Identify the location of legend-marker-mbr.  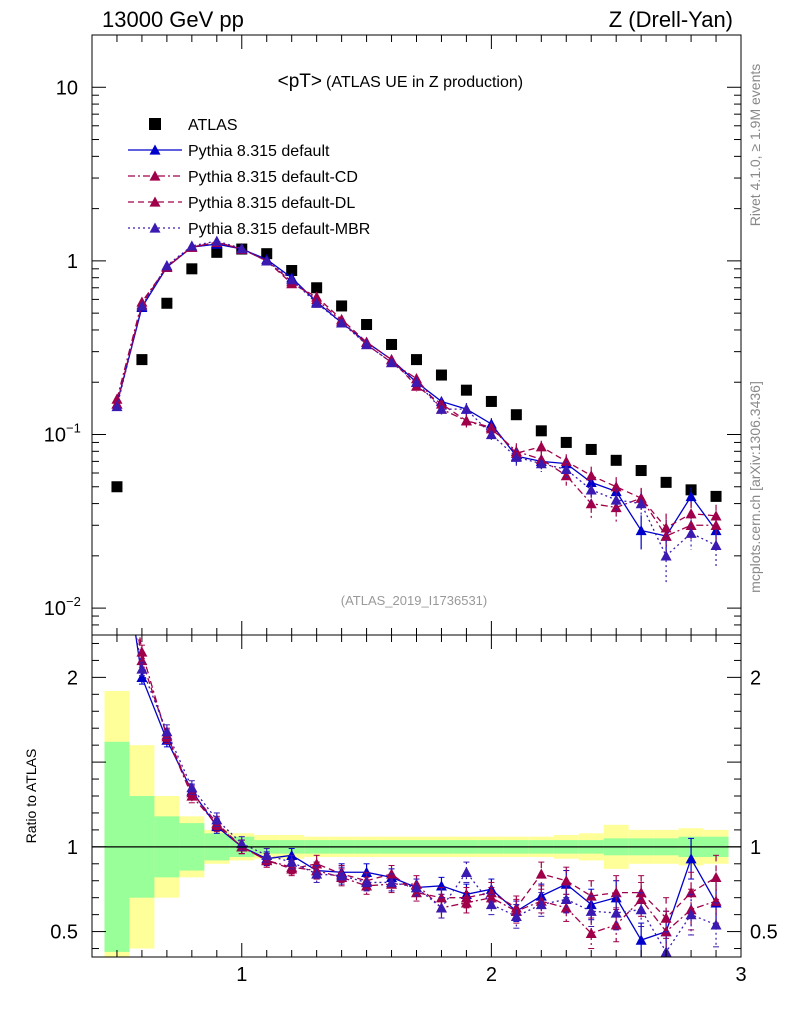
(155, 227).